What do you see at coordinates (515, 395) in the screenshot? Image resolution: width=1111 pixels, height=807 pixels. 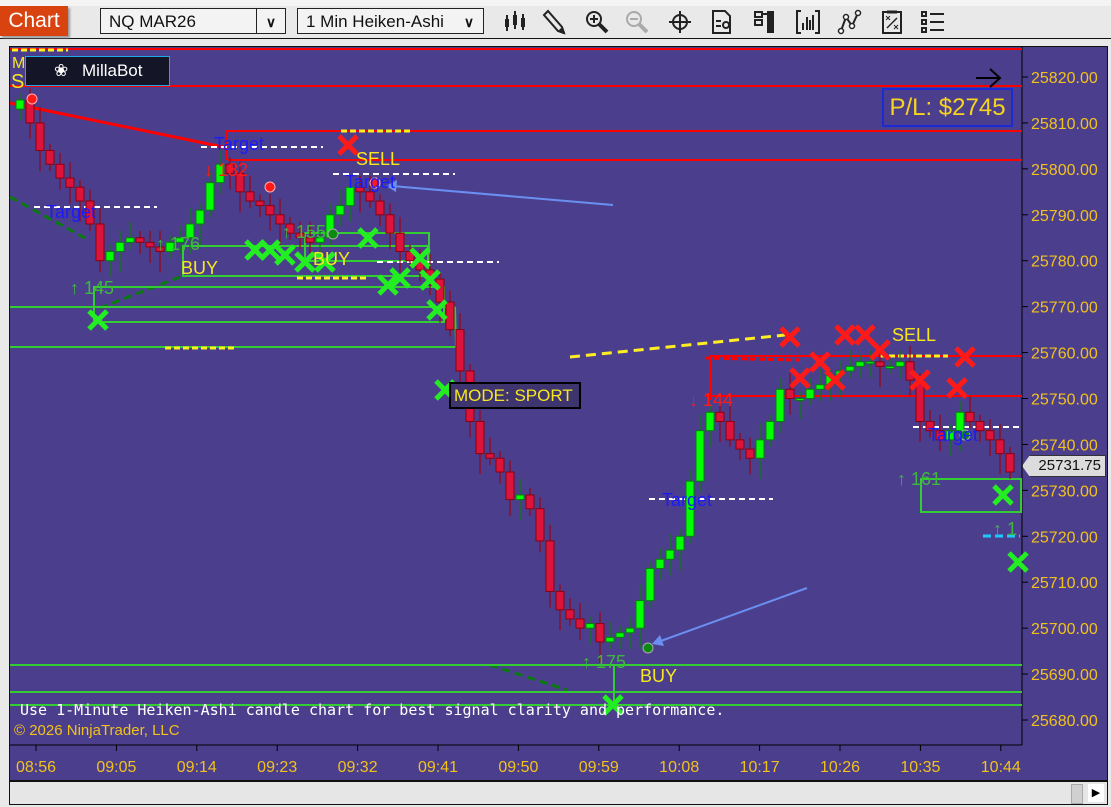 I see `mode-badge: MODE: SPORT` at bounding box center [515, 395].